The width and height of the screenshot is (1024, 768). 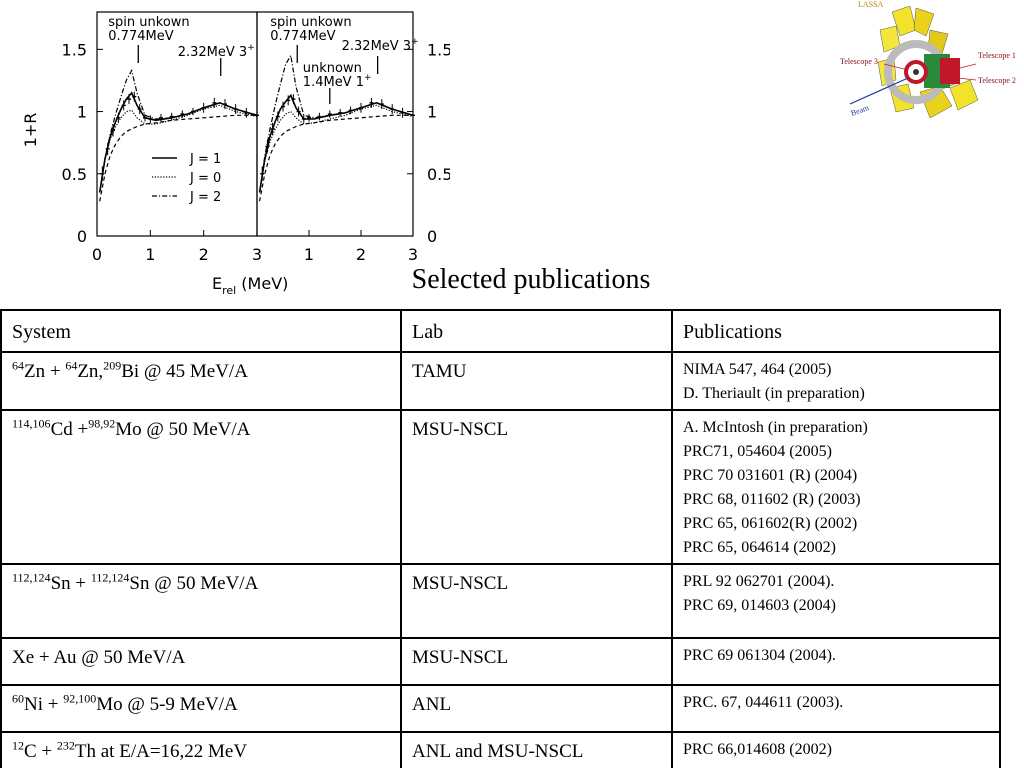 I want to click on system-text: Mo @ 5-9 MeV/A, so click(x=167, y=704).